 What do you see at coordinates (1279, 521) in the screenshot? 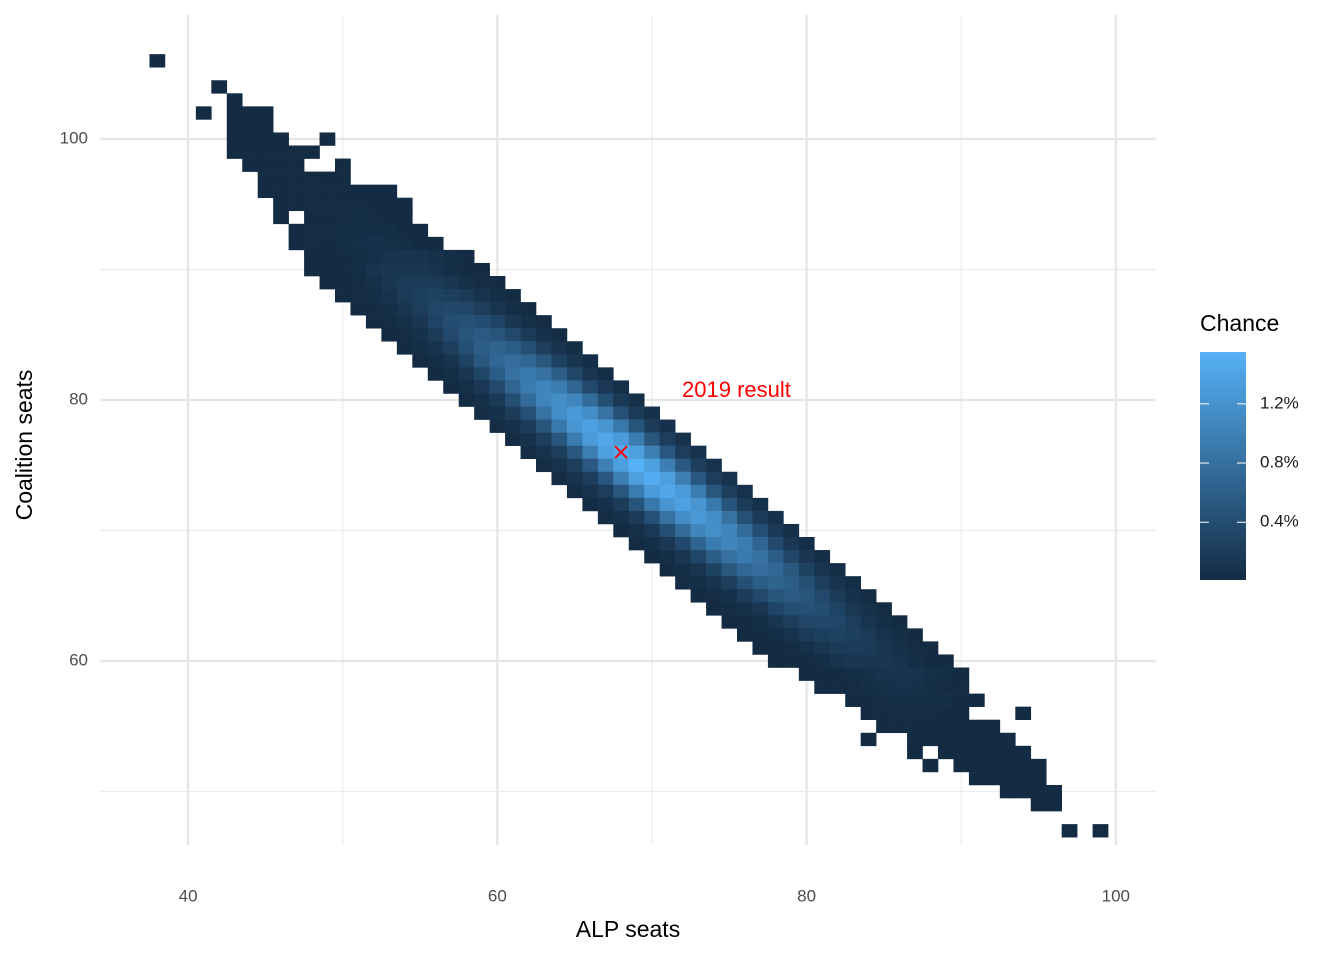
I see `legend-label: 0.4%` at bounding box center [1279, 521].